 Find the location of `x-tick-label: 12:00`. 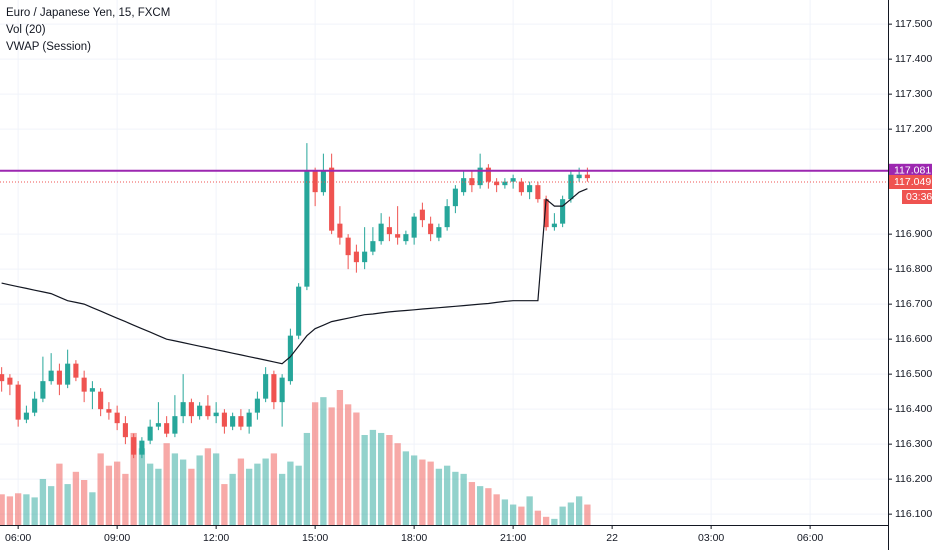

x-tick-label: 12:00 is located at coordinates (216, 538).